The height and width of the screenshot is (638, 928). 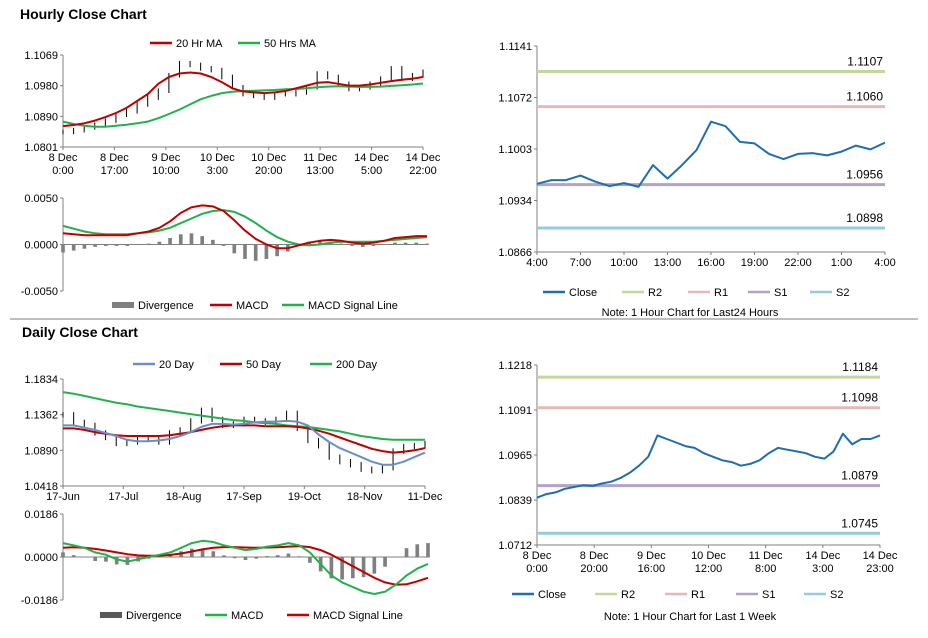 I want to click on legend-label: 20 Hr MA, so click(x=199, y=44).